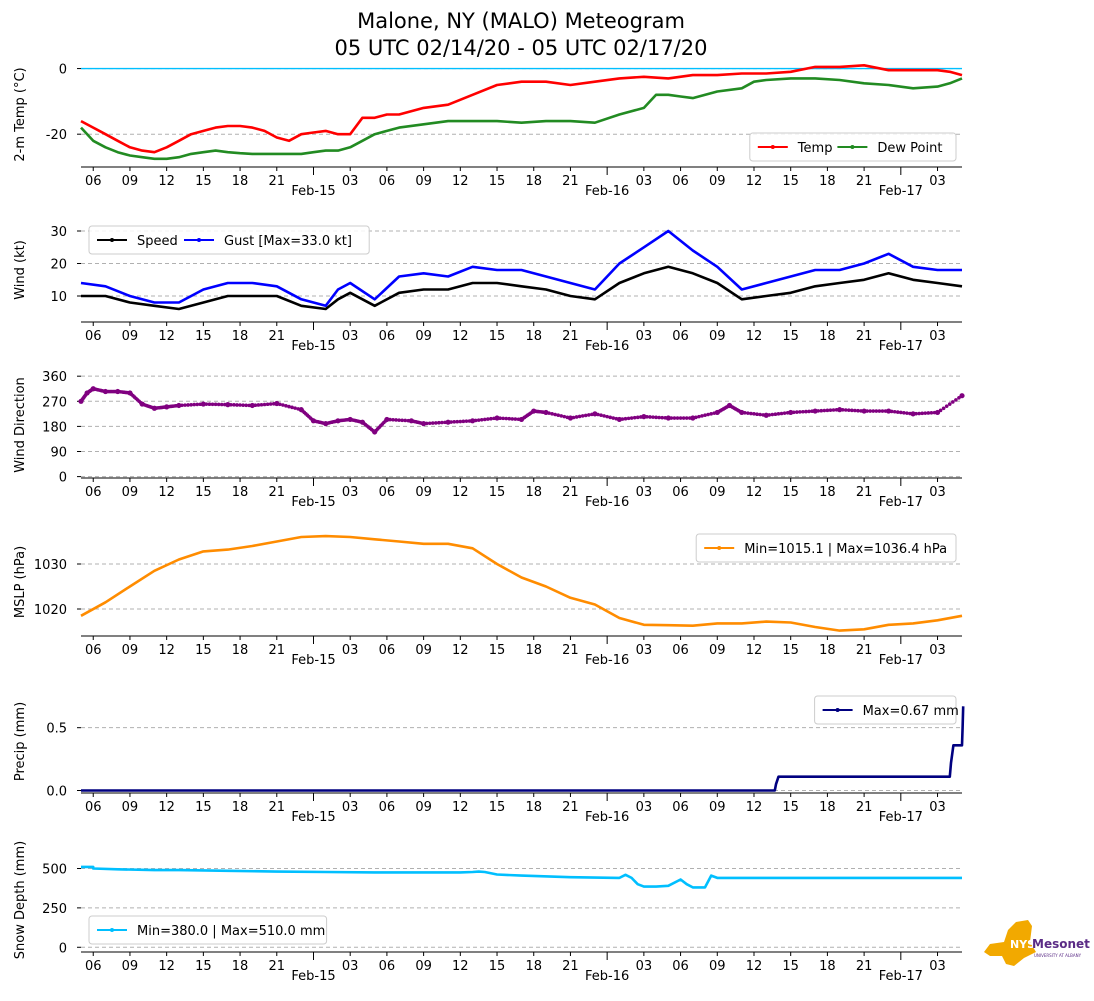 The height and width of the screenshot is (1001, 1094). Describe the element at coordinates (20, 114) in the screenshot. I see `y-axis-label: 2-m Temp (°C)` at that location.